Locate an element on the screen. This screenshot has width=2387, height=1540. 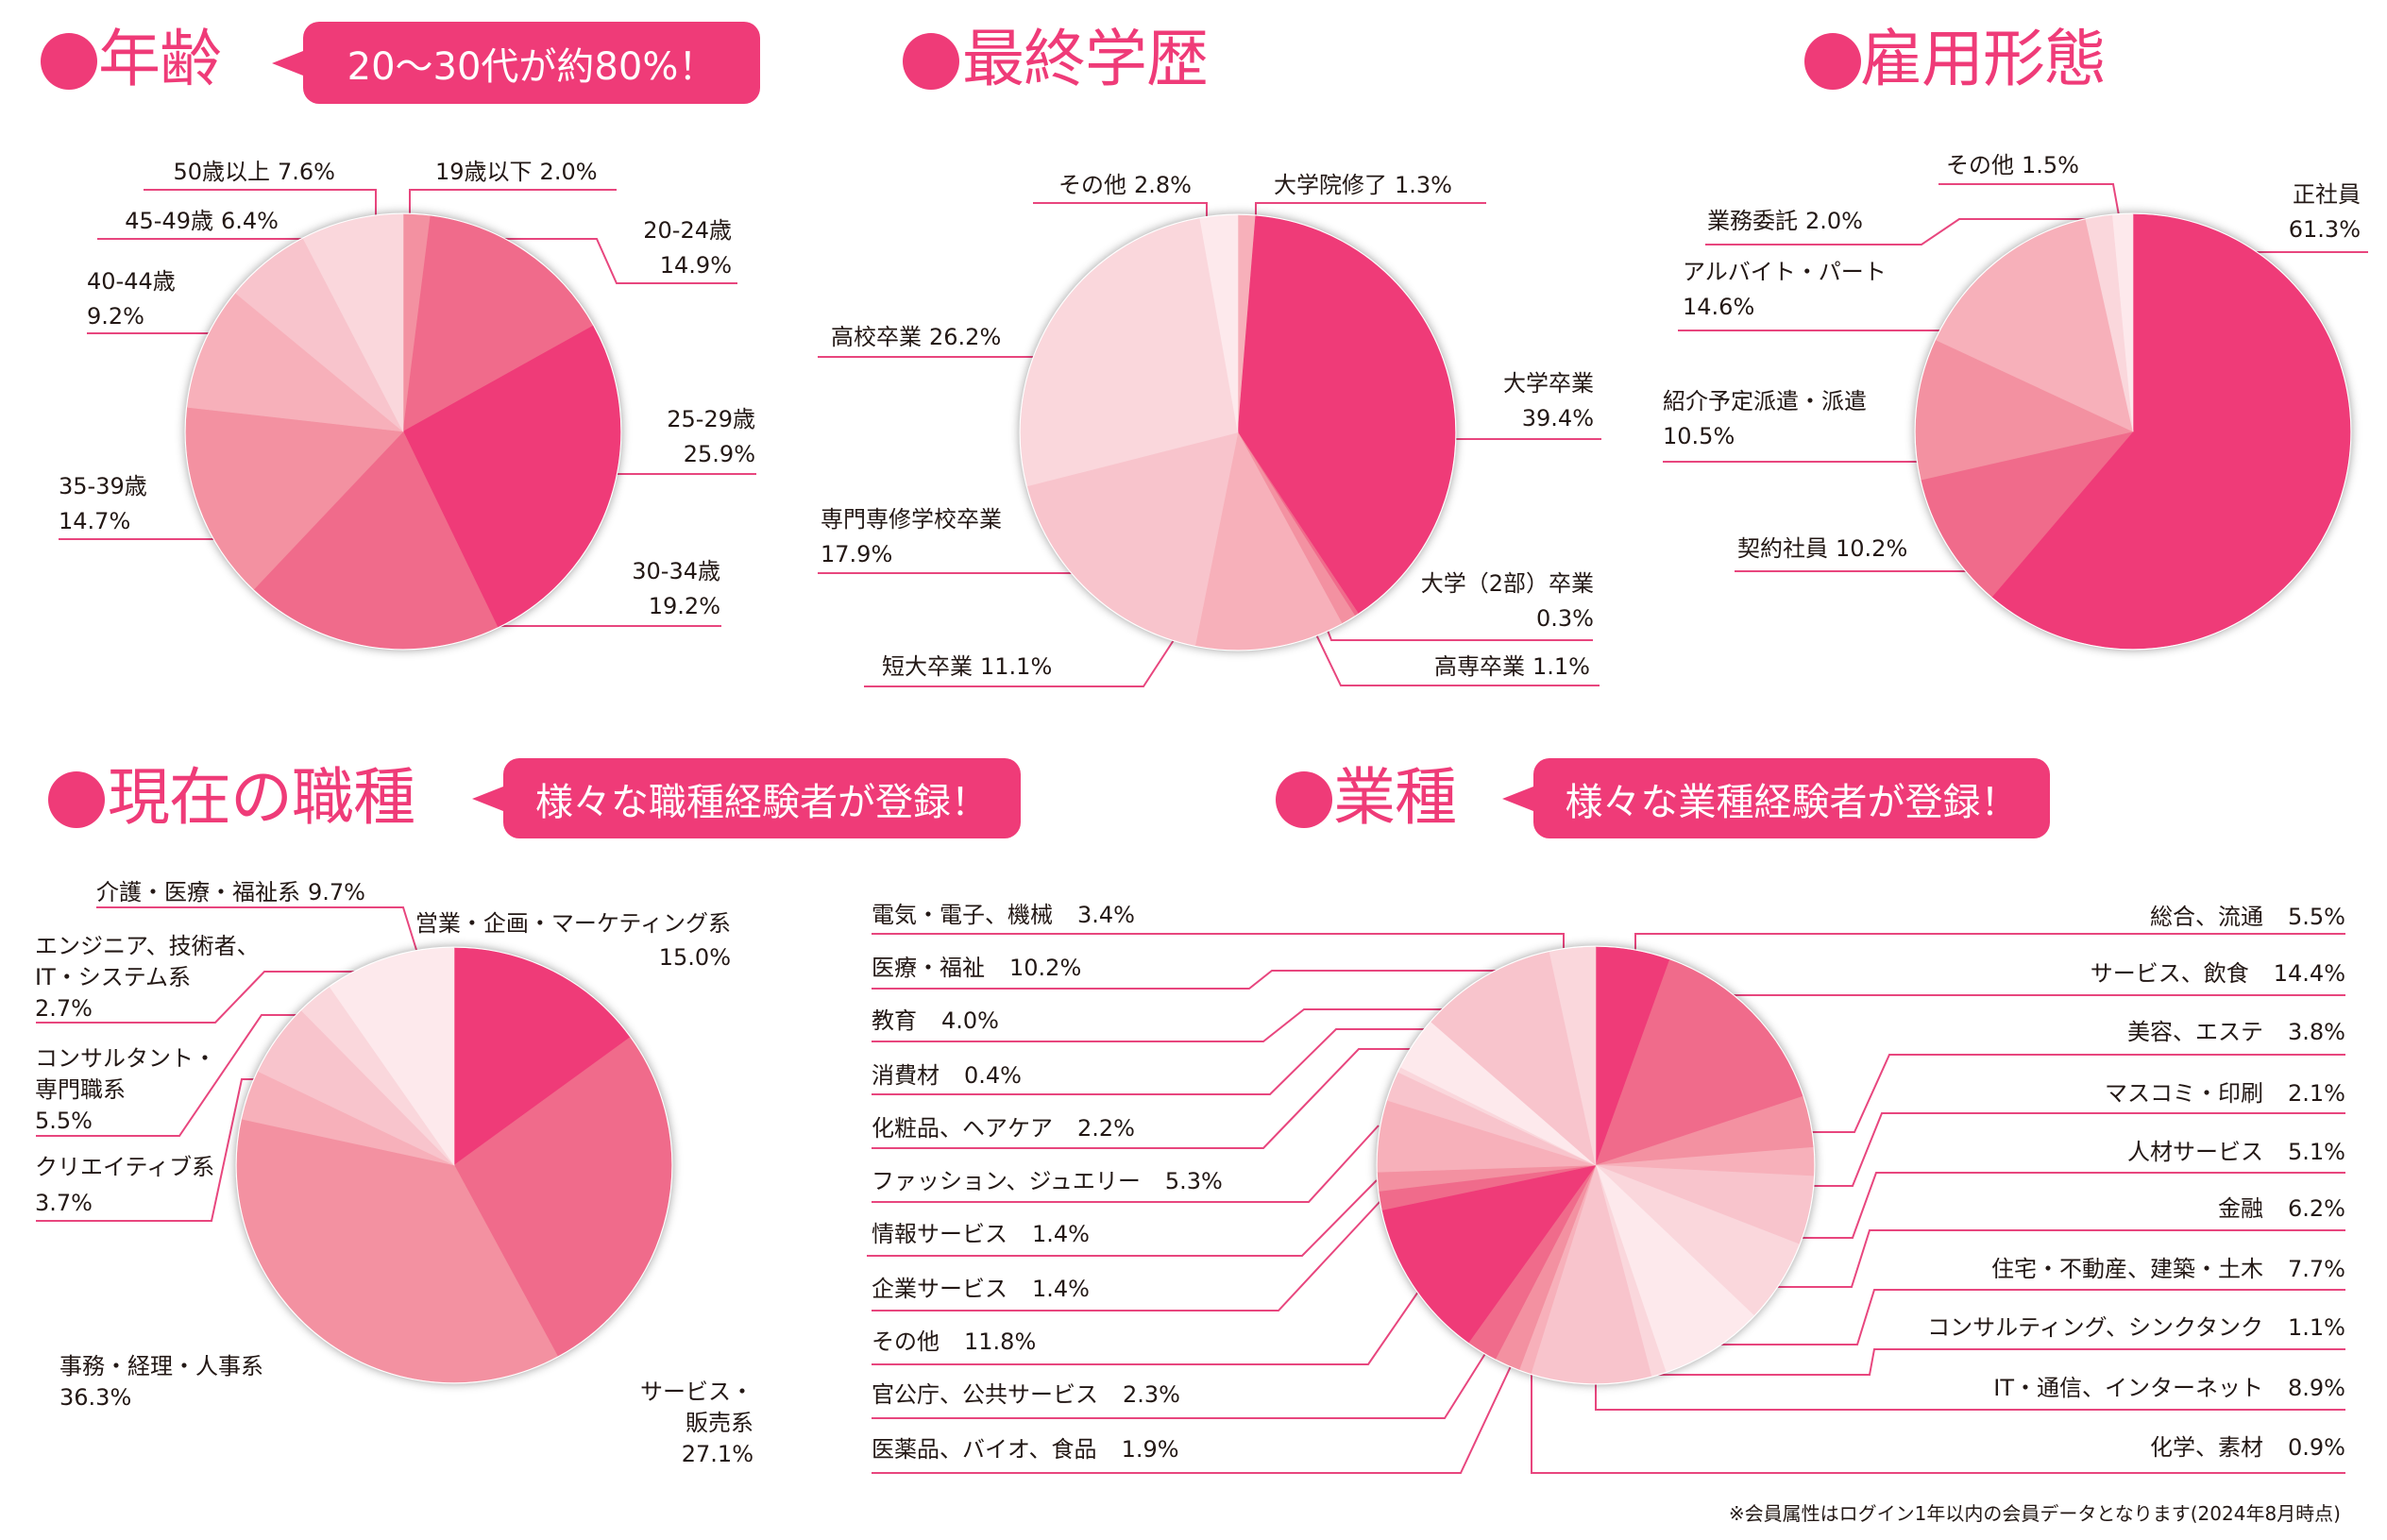
slice-label-name: 営業・企画・マーケティング系 is located at coordinates (573, 923).